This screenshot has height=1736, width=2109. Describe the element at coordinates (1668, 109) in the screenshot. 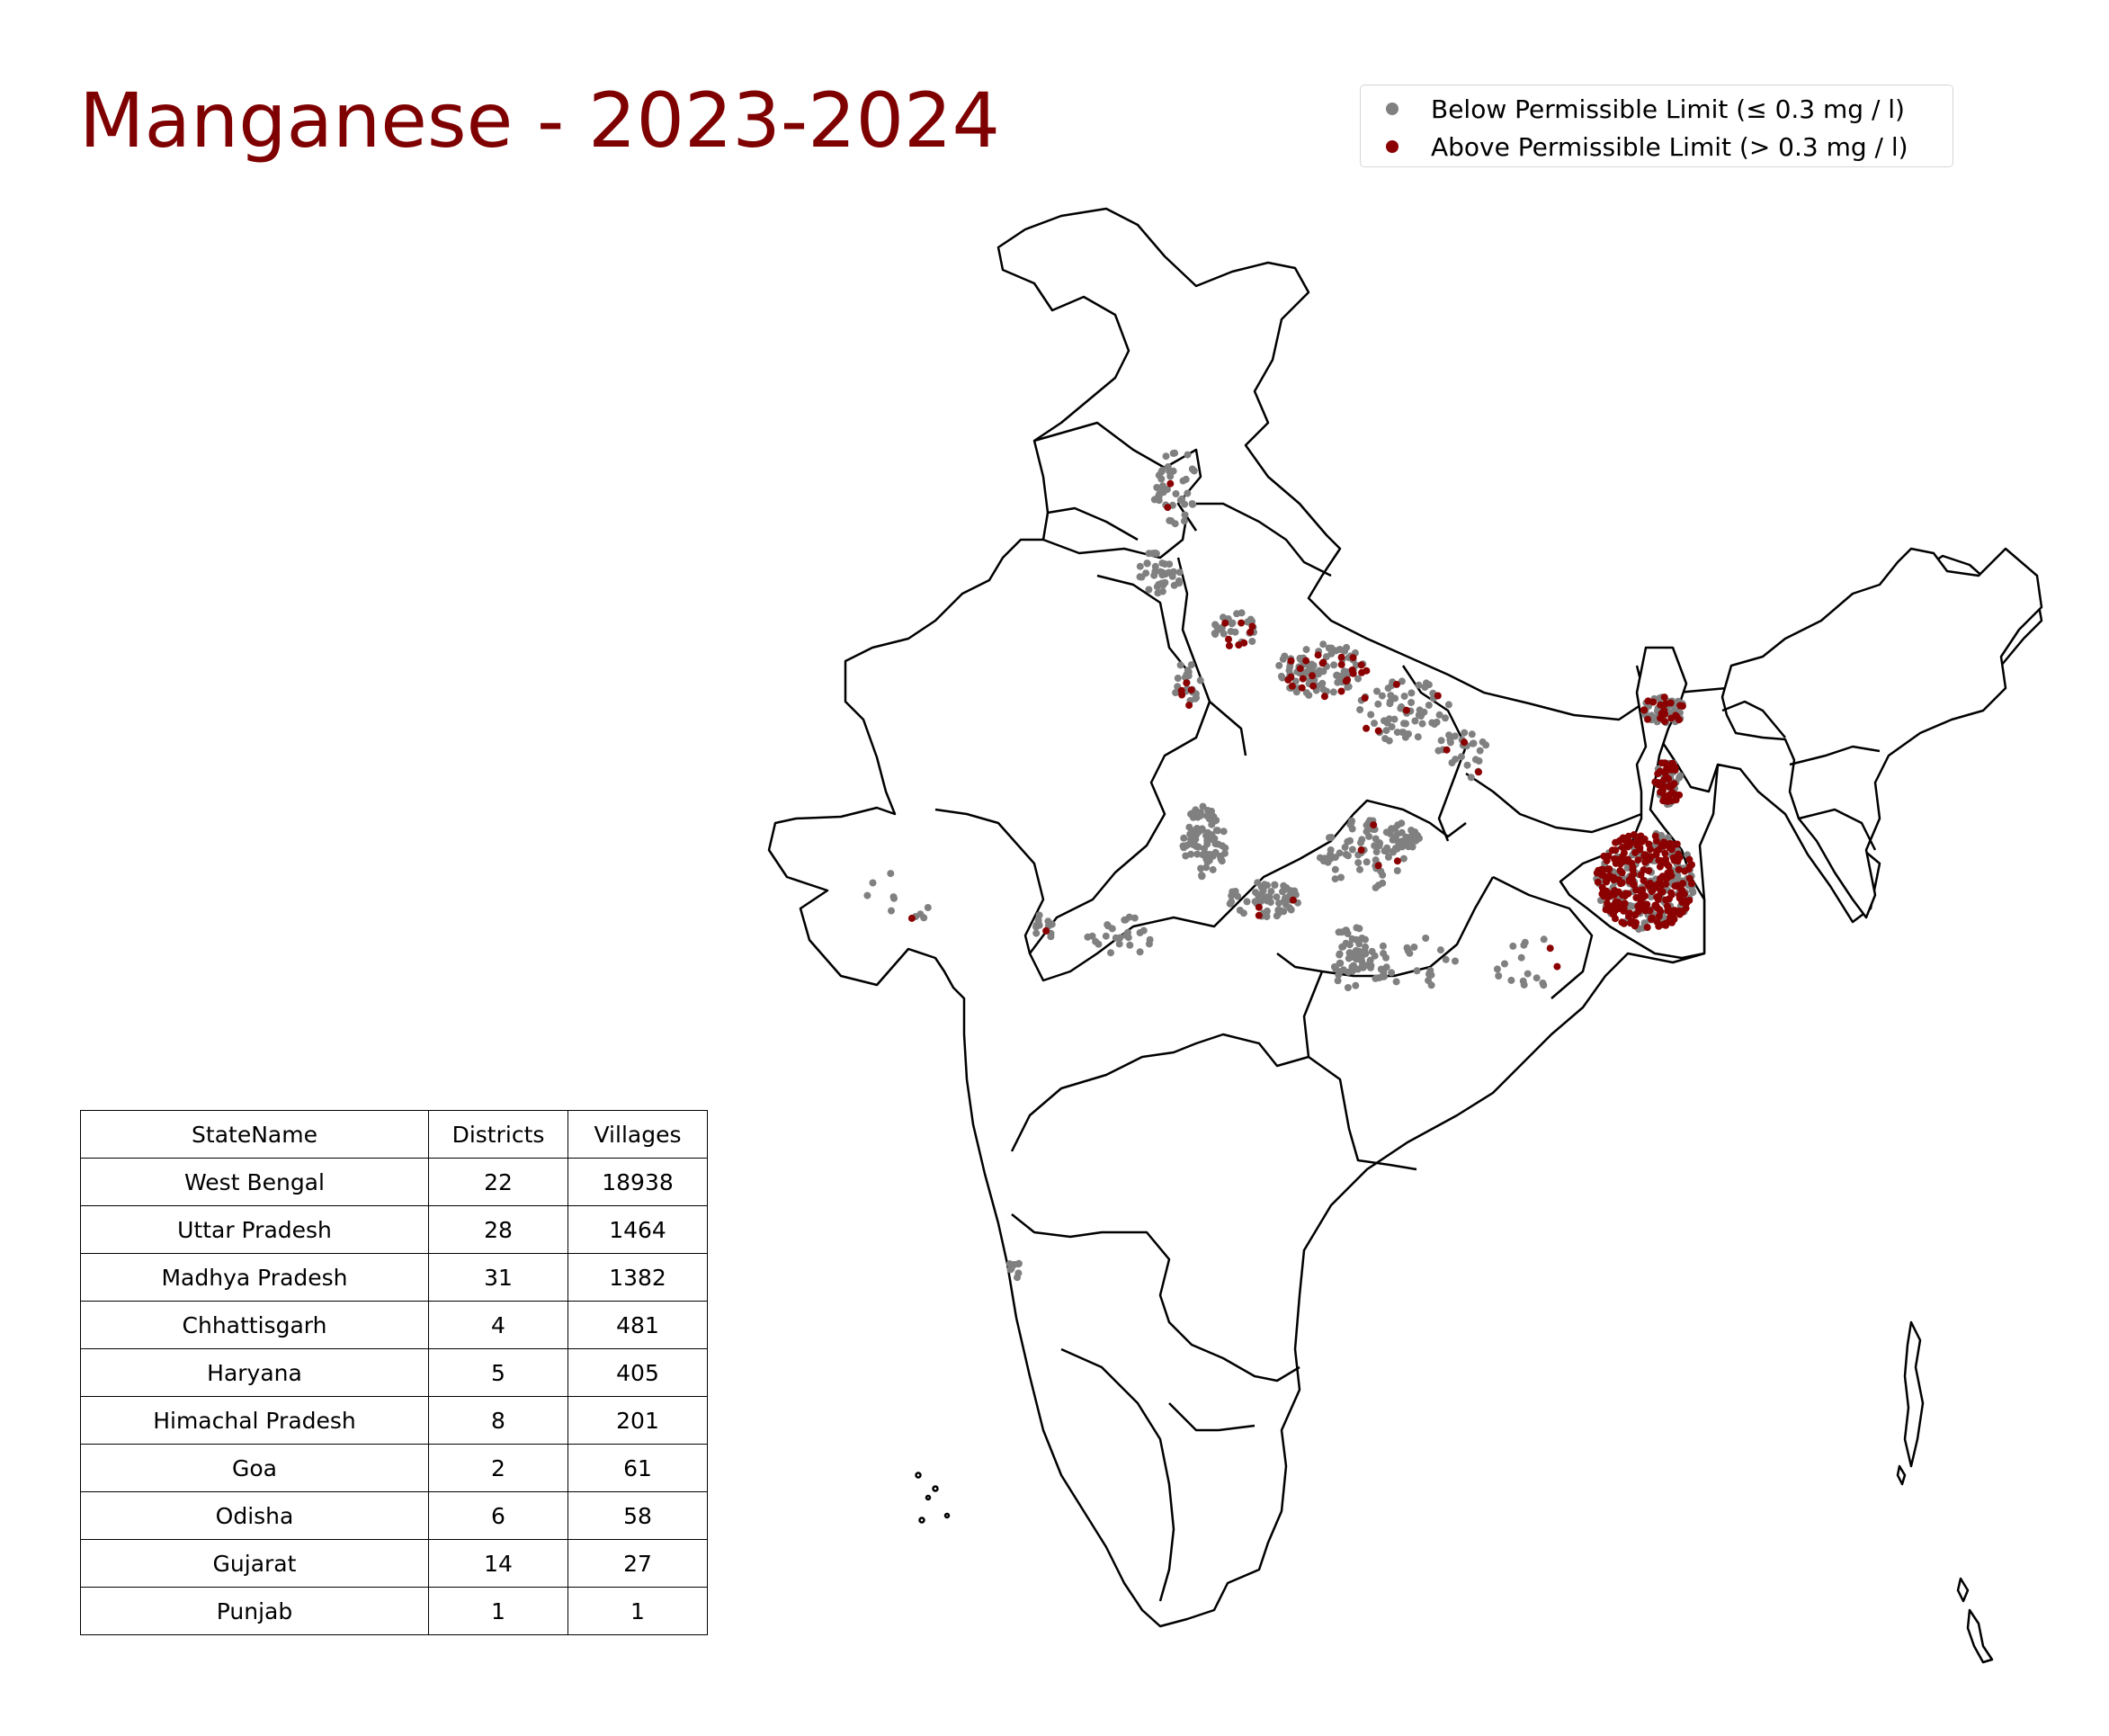

I see `legend-label-below: Below Permissible Limit (≤ 0.3 mg / l)` at that location.